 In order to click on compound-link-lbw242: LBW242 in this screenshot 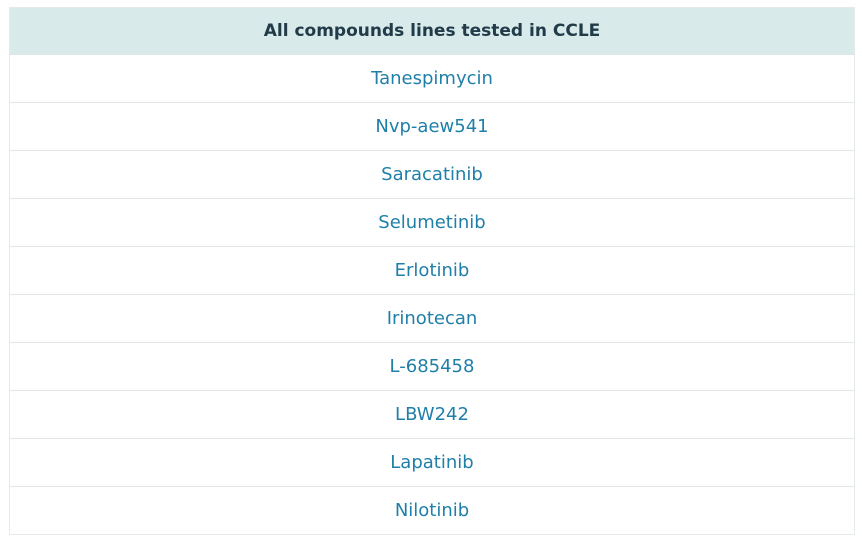, I will do `click(432, 414)`.